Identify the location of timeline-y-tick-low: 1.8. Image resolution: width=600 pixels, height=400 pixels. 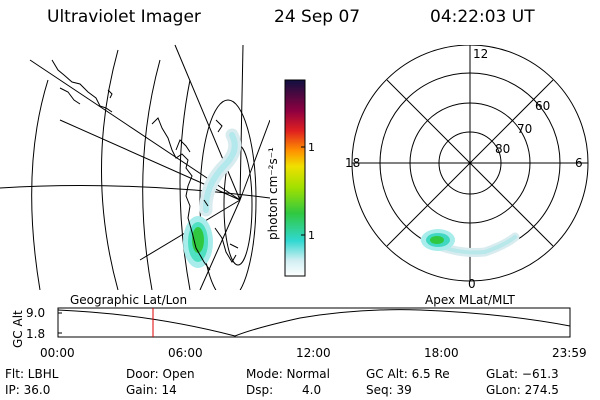
(35, 334).